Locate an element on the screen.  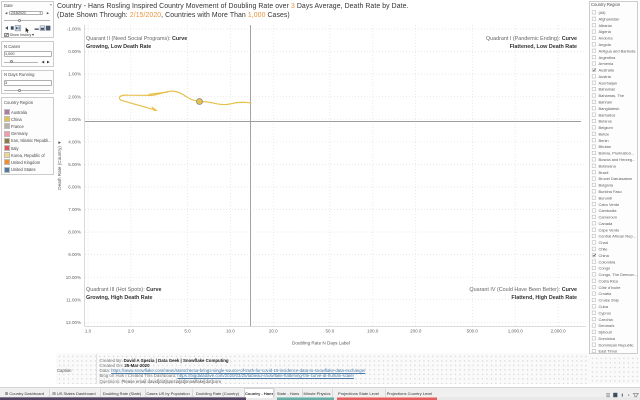
svg-text: Costa Rica is located at coordinates (609, 280).